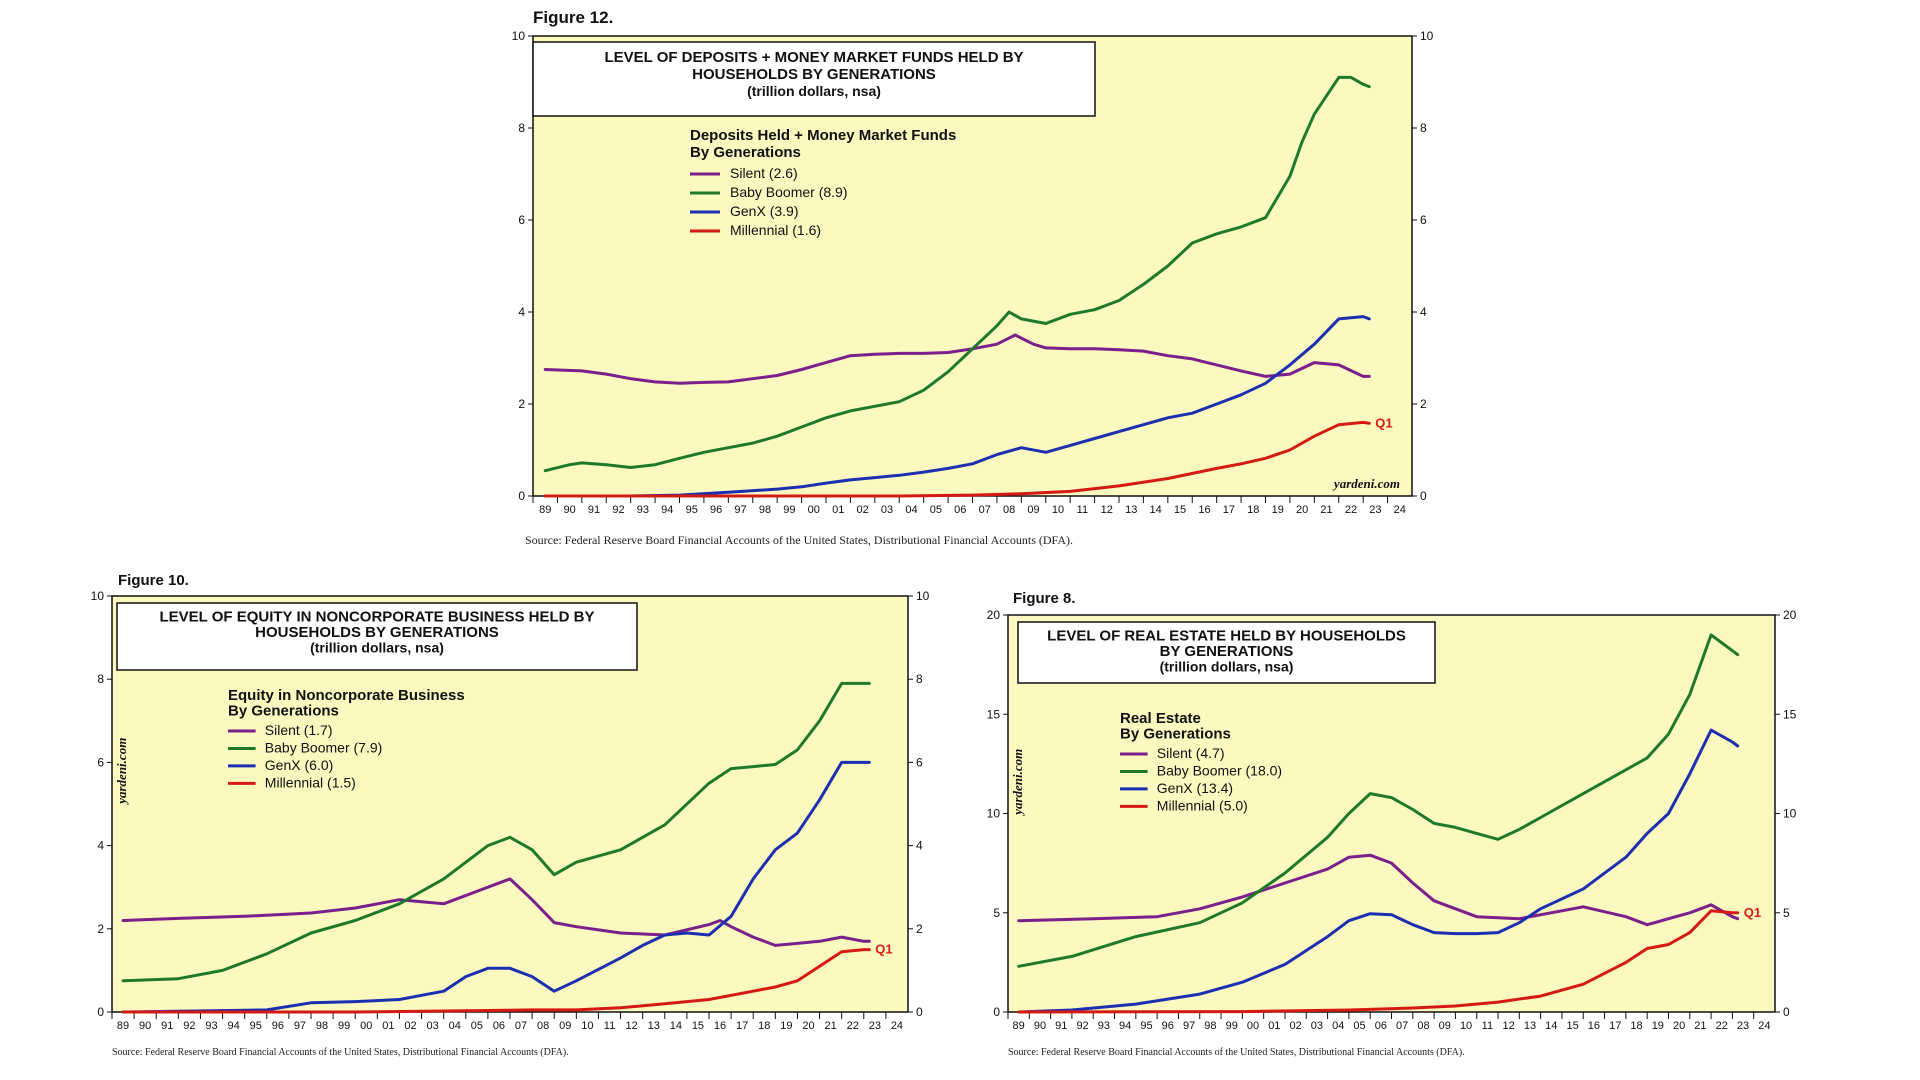 The height and width of the screenshot is (1080, 1920). I want to click on fig10-xtick-label: 15, so click(698, 1026).